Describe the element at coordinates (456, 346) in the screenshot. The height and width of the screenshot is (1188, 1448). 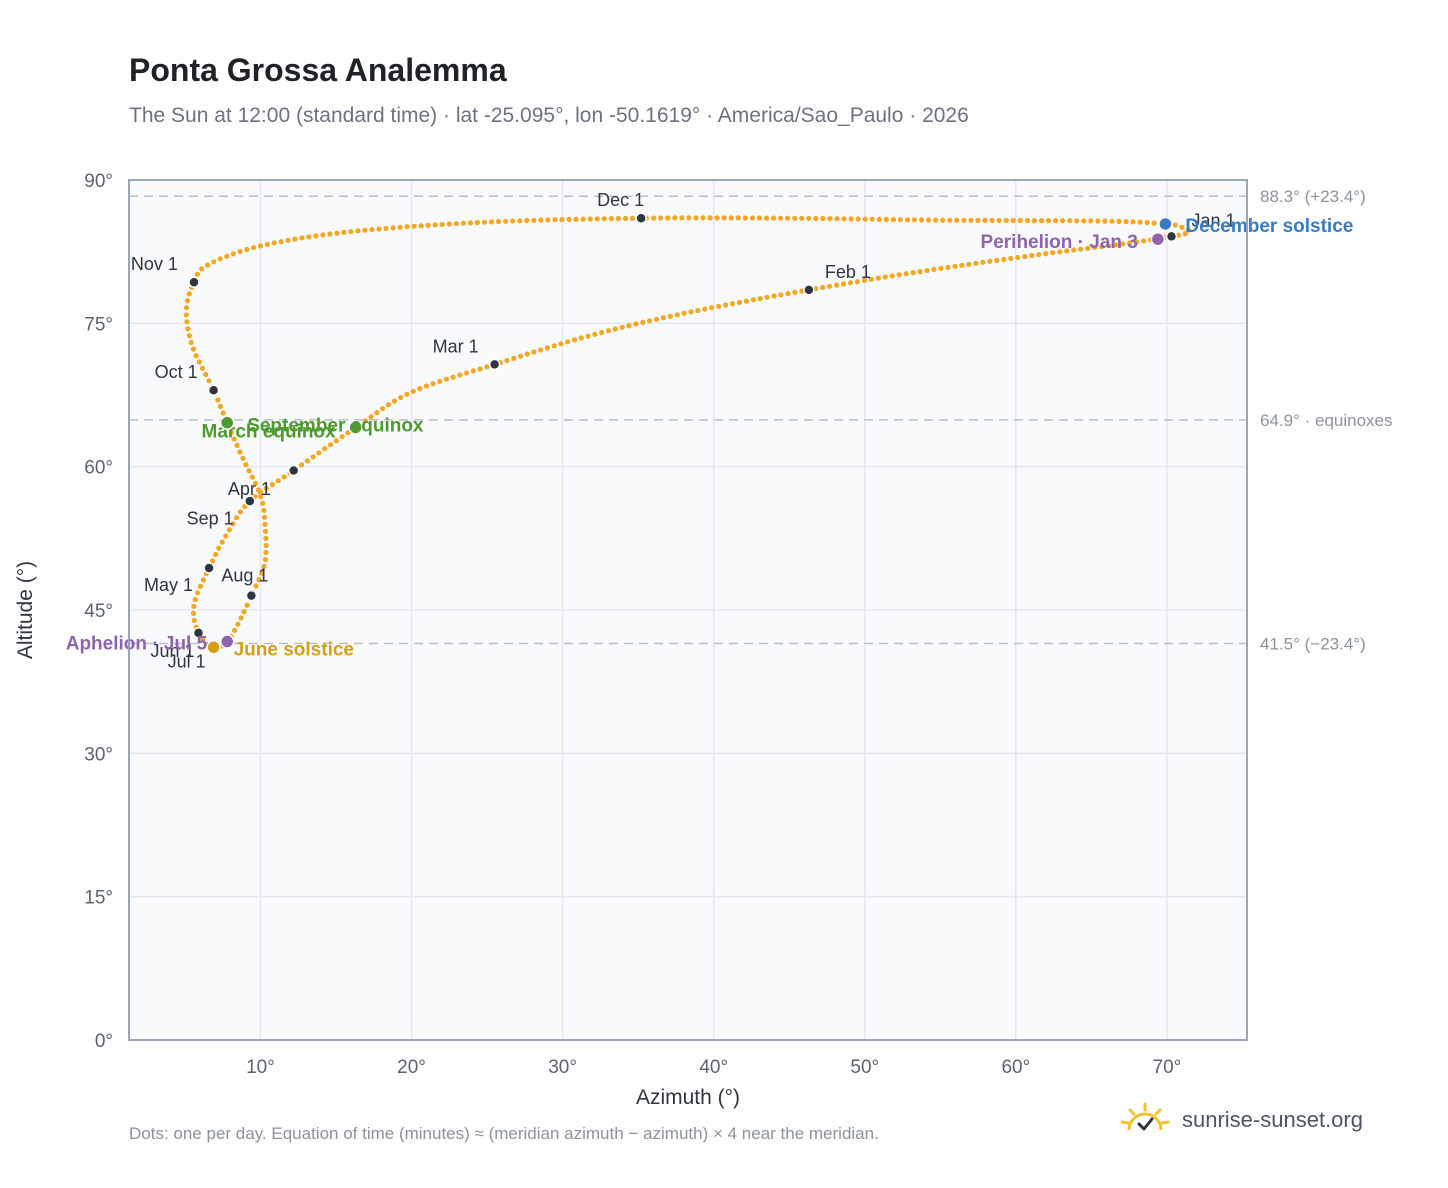
I see `month-marker-label: Mar 1` at that location.